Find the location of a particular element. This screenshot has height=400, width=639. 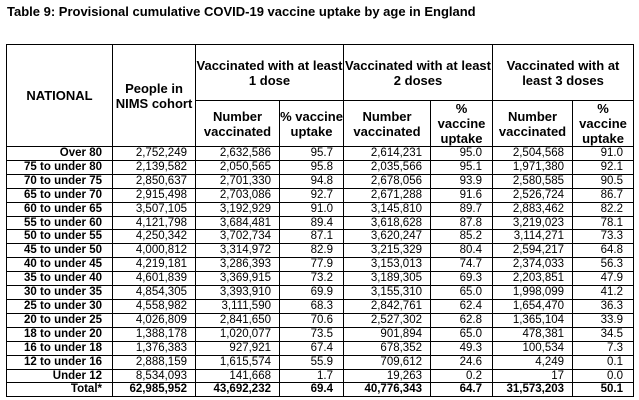

dose2-pct-cell: 93.9 is located at coordinates (461, 181).